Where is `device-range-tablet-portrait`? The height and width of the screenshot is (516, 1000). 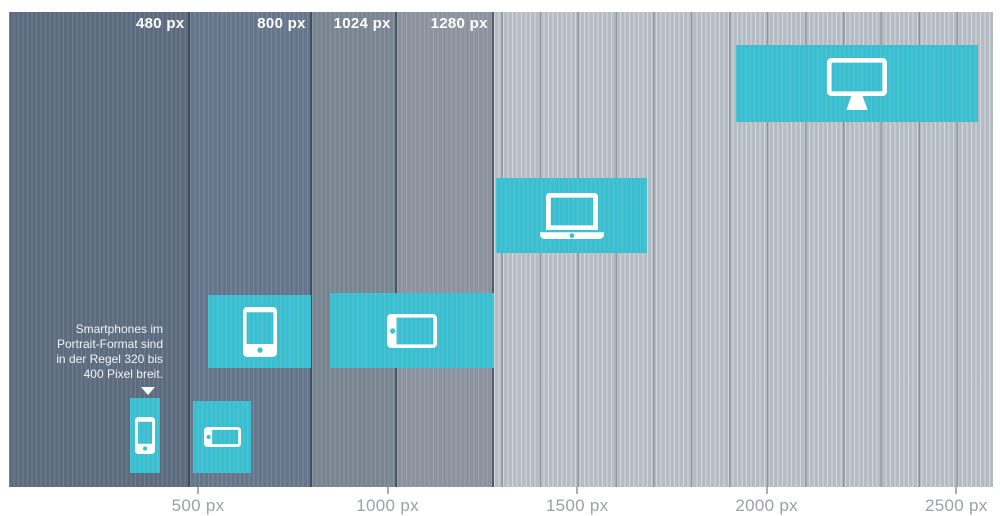
device-range-tablet-portrait is located at coordinates (260, 331).